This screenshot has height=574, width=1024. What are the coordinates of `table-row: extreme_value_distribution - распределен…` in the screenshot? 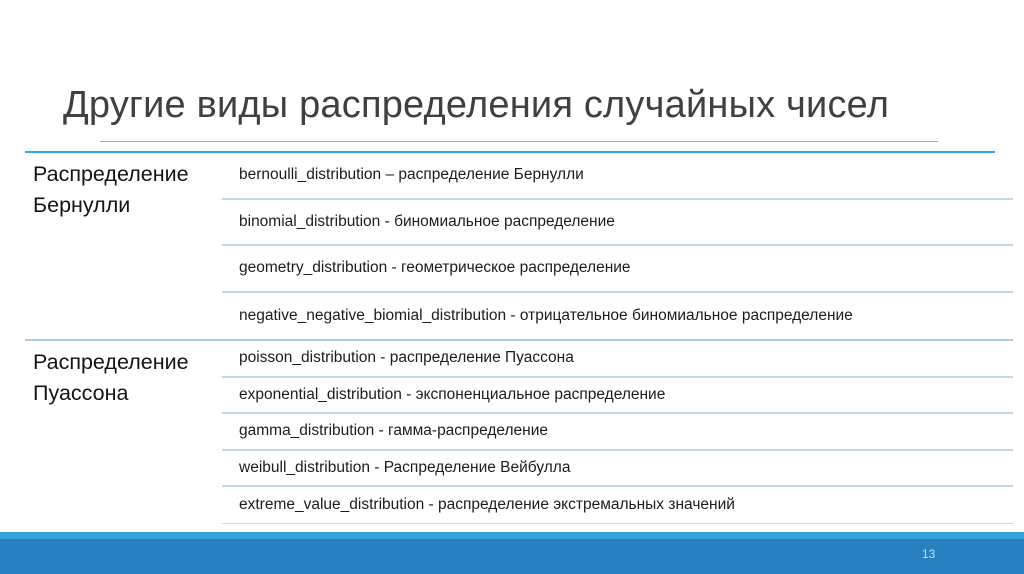 It's located at (617, 505).